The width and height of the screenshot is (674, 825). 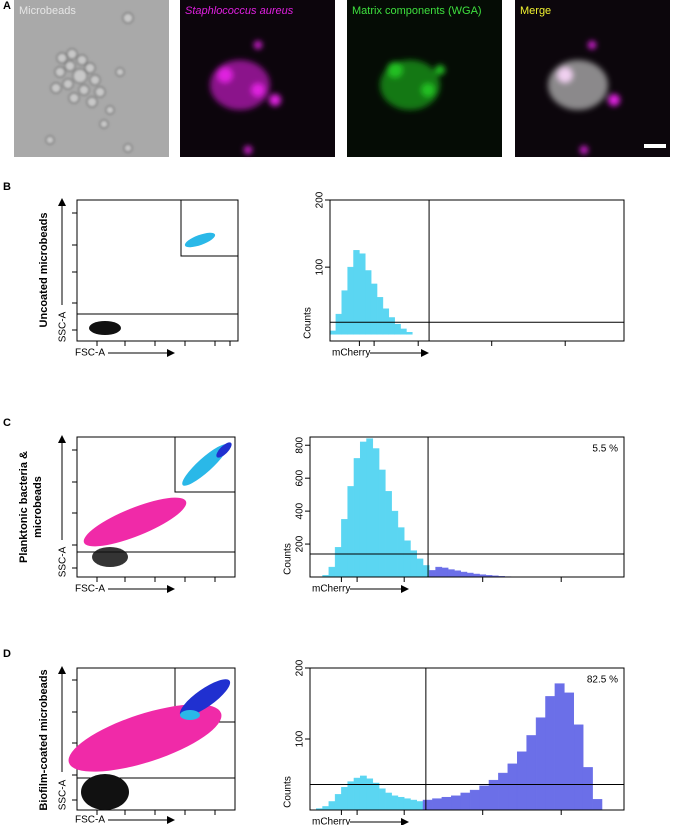 I want to click on y-tick-label: 100, so click(x=300, y=738).